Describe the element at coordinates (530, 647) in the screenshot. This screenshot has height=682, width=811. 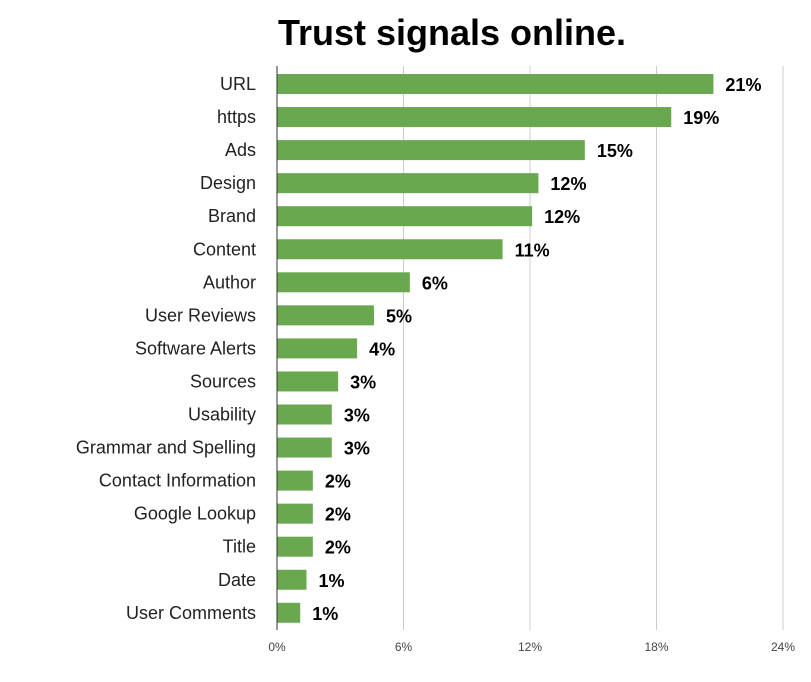
I see `x-tick-label: 12%` at that location.